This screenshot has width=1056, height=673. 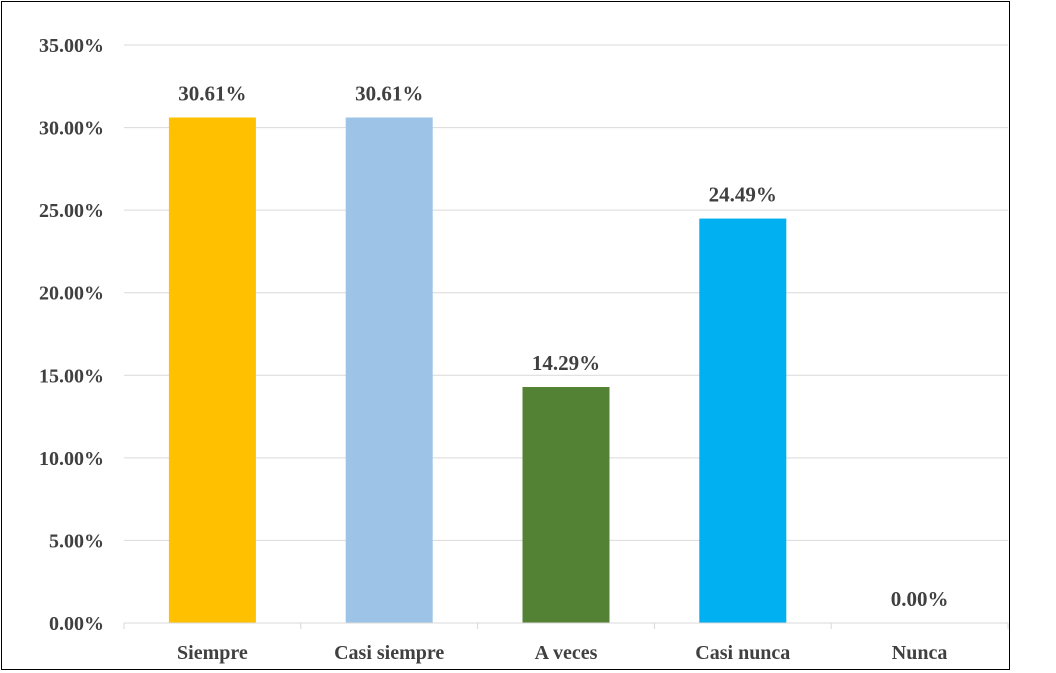 I want to click on y-tick-label: 30.00%, so click(x=71, y=129).